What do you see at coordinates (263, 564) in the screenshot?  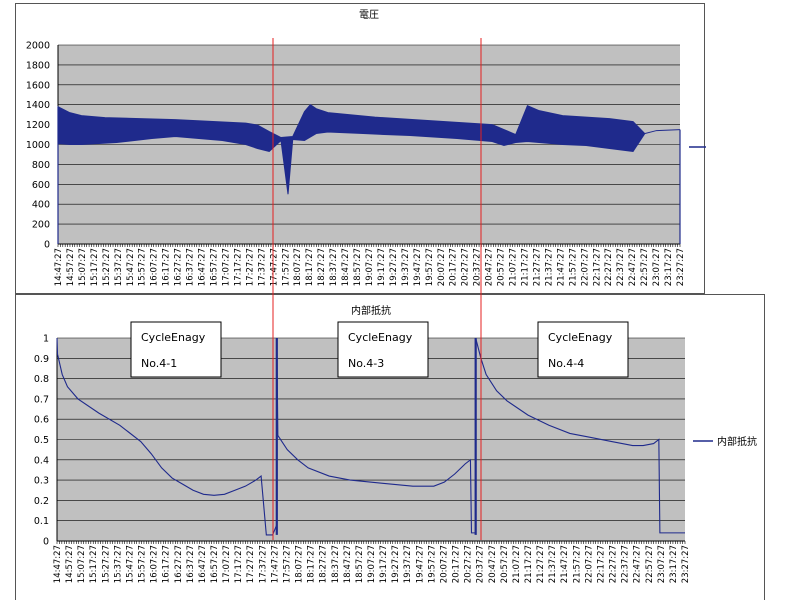 I see `x-tick-label: 17:37:27` at bounding box center [263, 564].